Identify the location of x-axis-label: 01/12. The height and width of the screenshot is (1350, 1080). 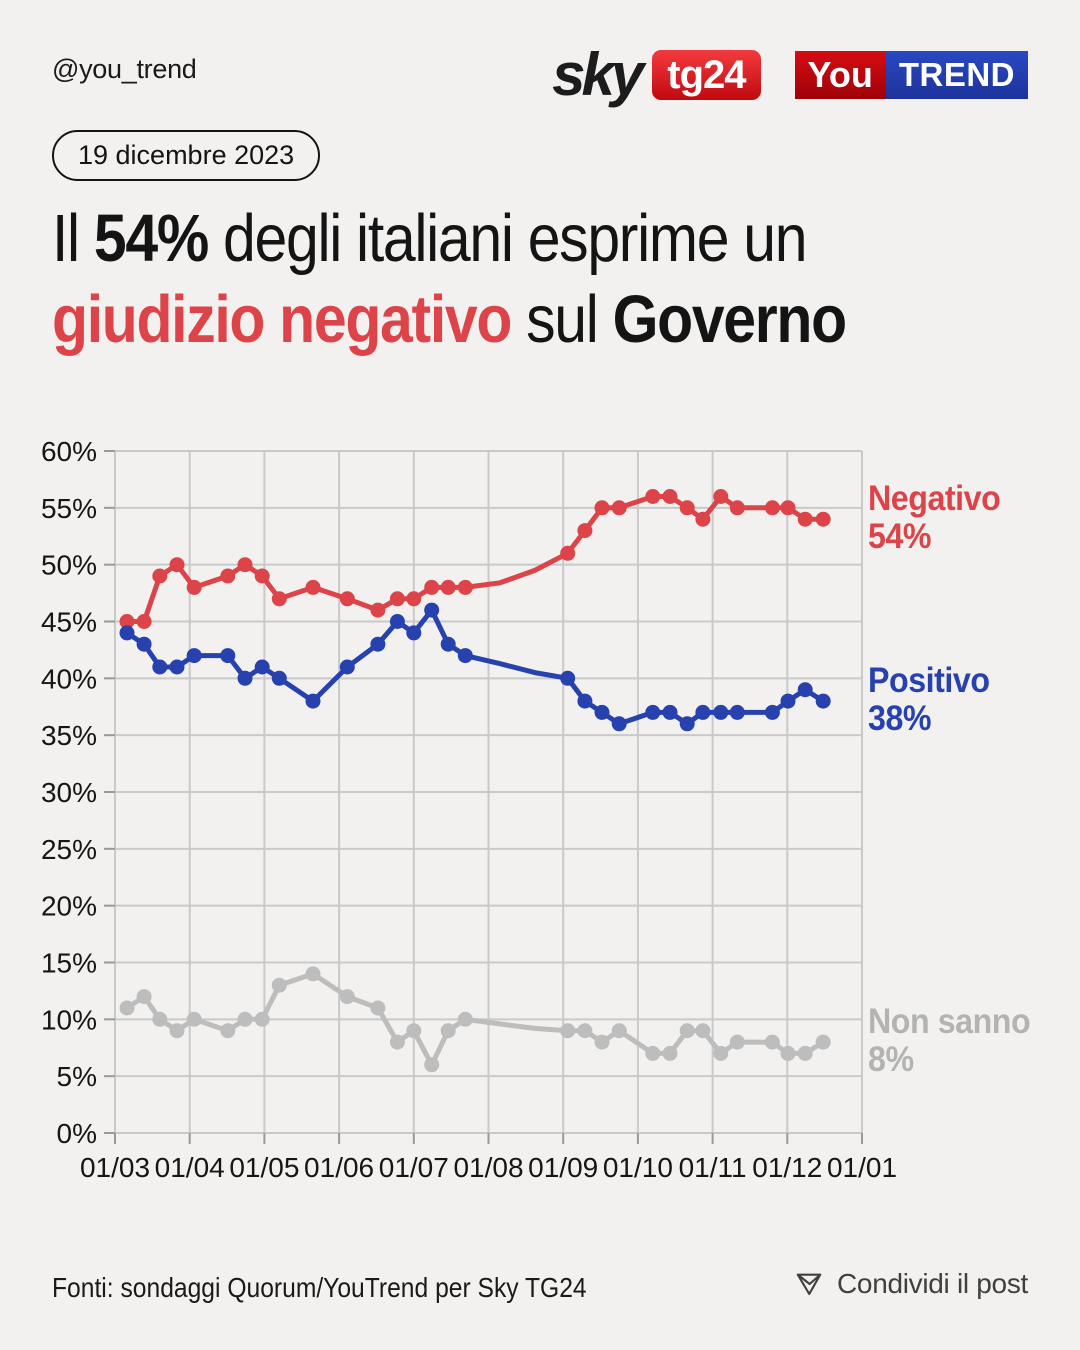
(787, 1167).